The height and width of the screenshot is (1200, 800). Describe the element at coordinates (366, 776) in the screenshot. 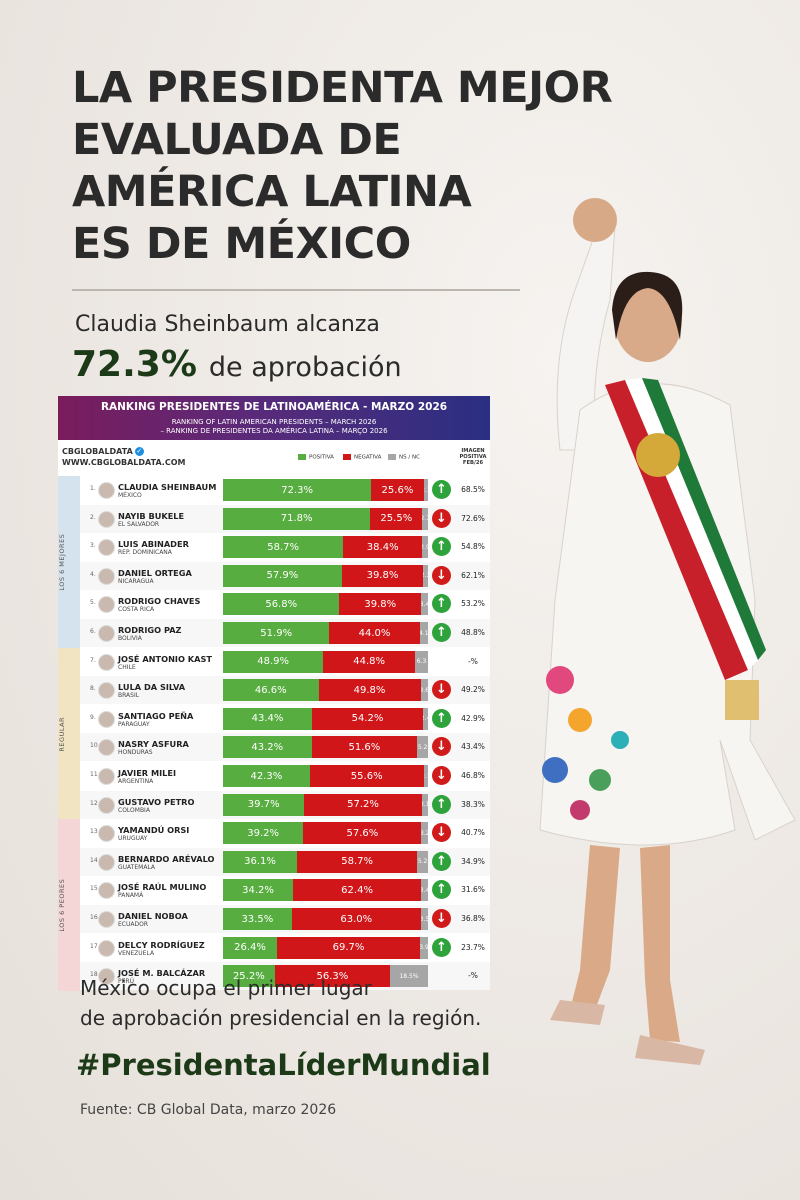

I see `bar-negative: 55.6%` at that location.